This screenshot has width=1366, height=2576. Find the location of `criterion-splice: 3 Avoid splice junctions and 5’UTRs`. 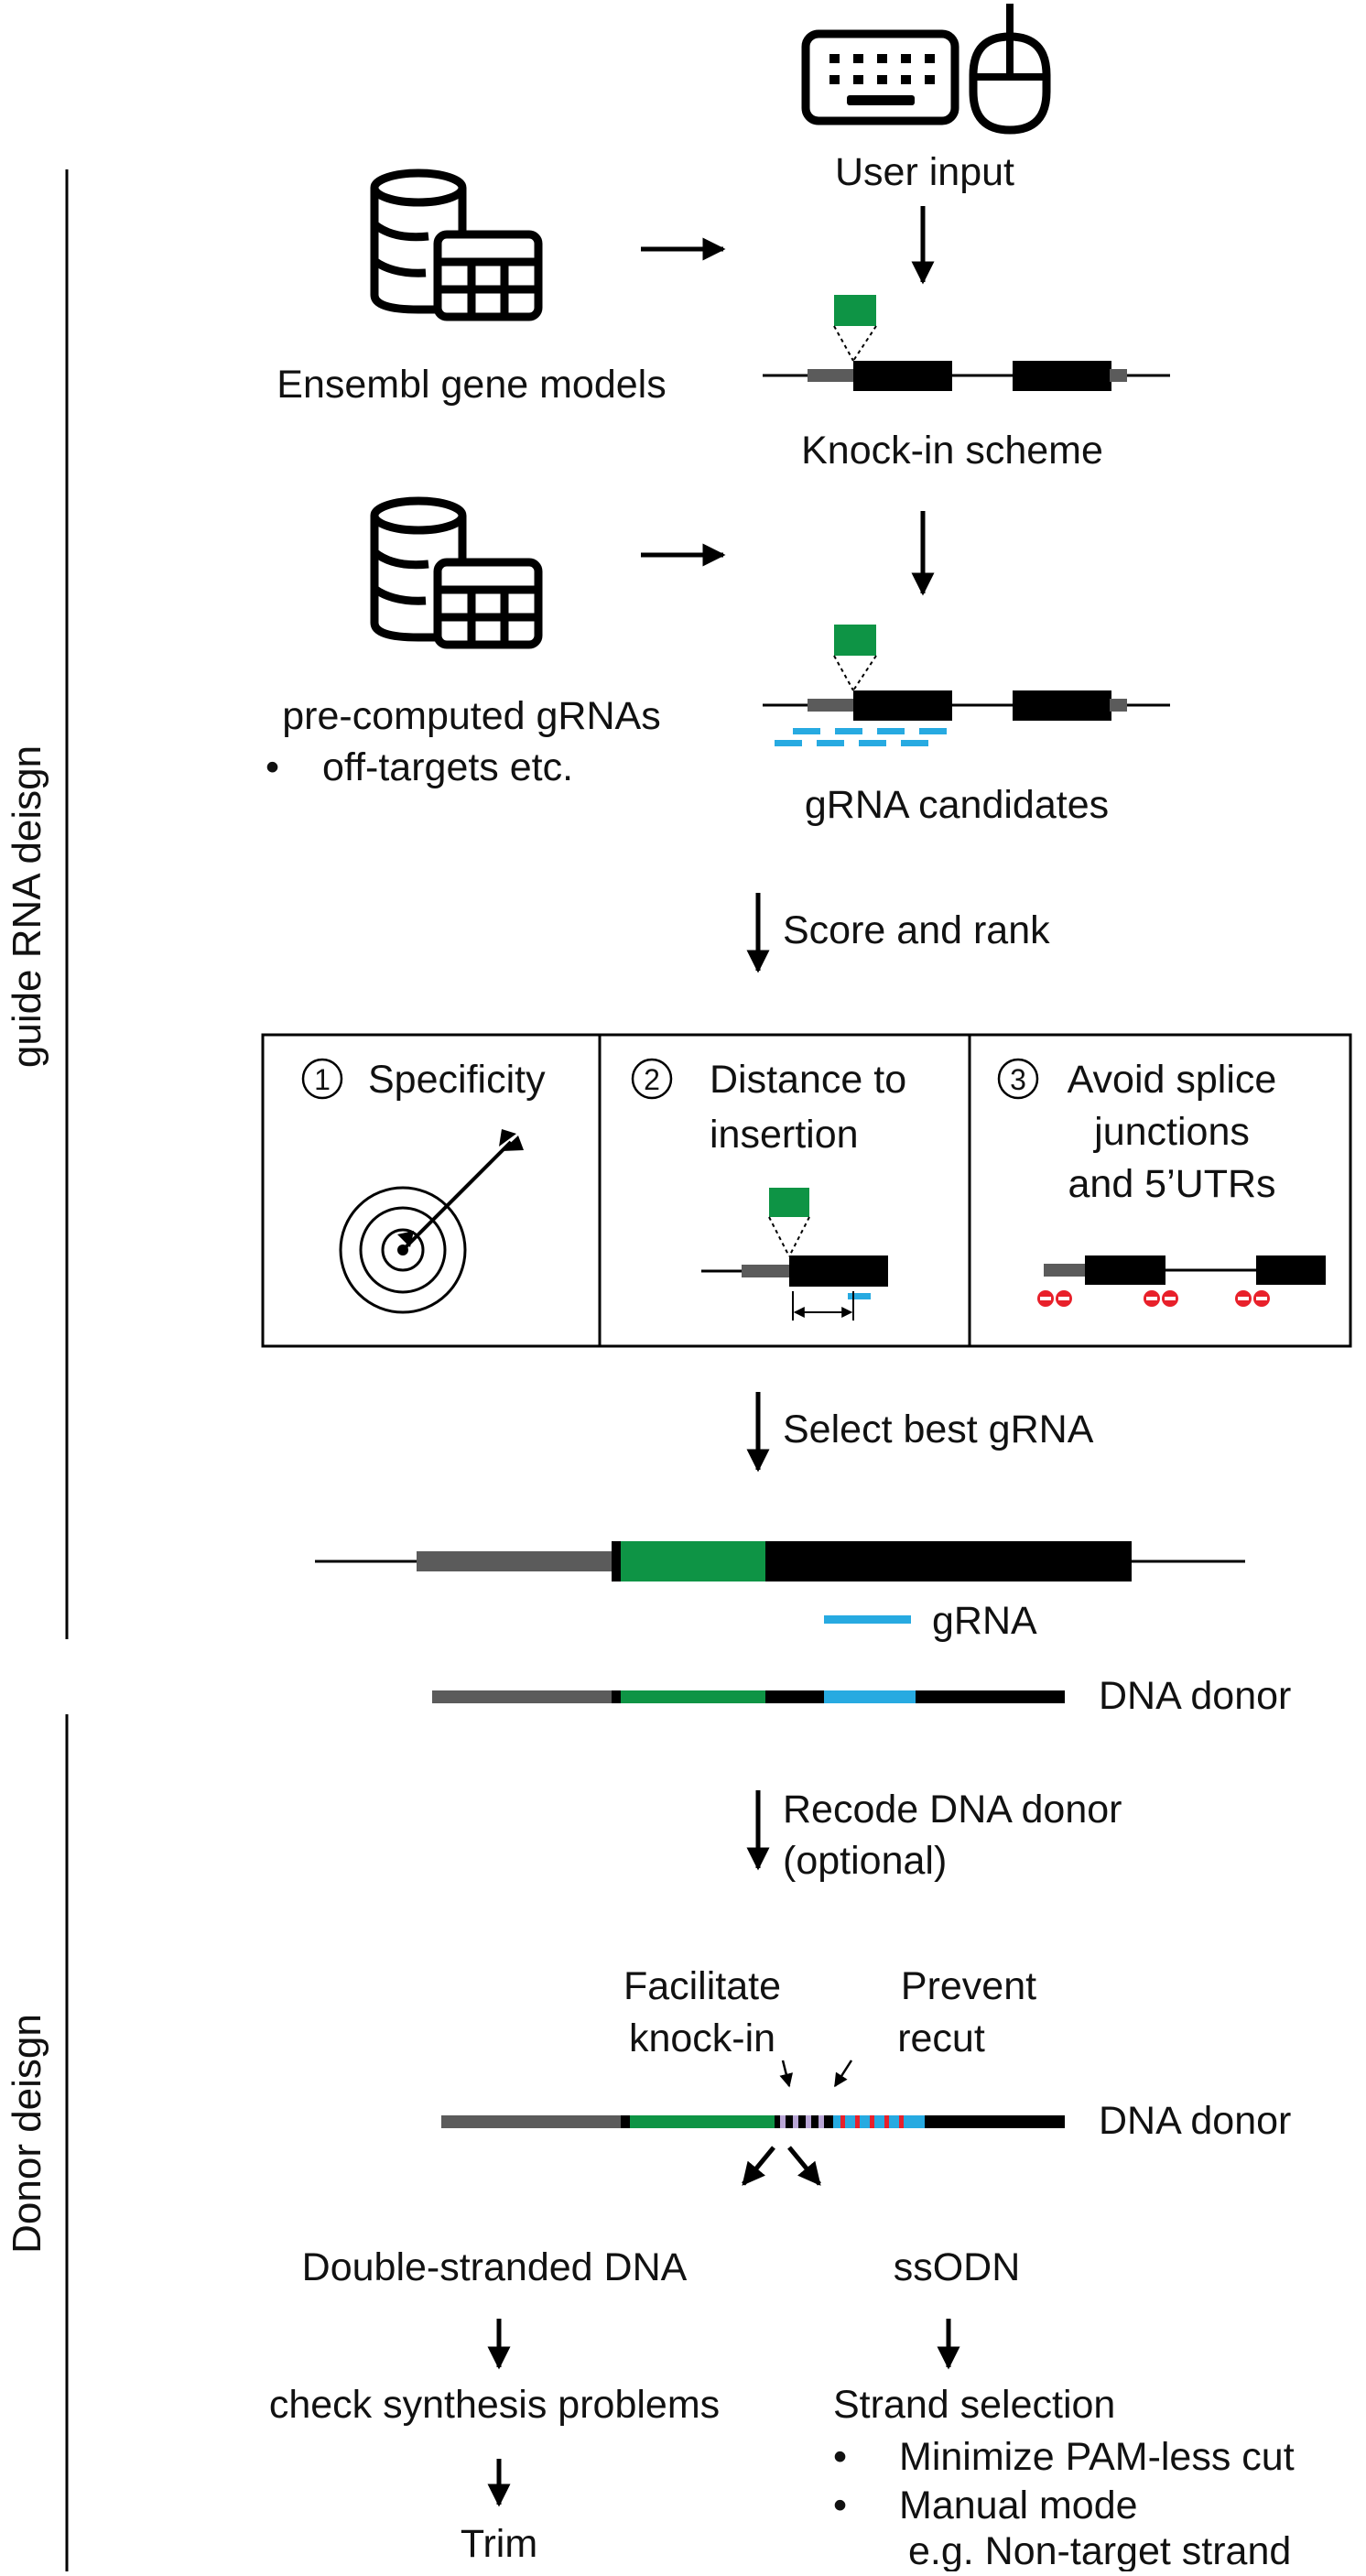

criterion-splice: 3 Avoid splice junctions and 5’UTRs is located at coordinates (1161, 1182).